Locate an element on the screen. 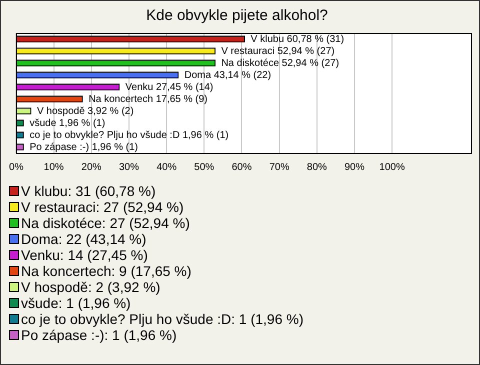 The image size is (480, 365). data-label: Venku 27,45 % (14) is located at coordinates (169, 87).